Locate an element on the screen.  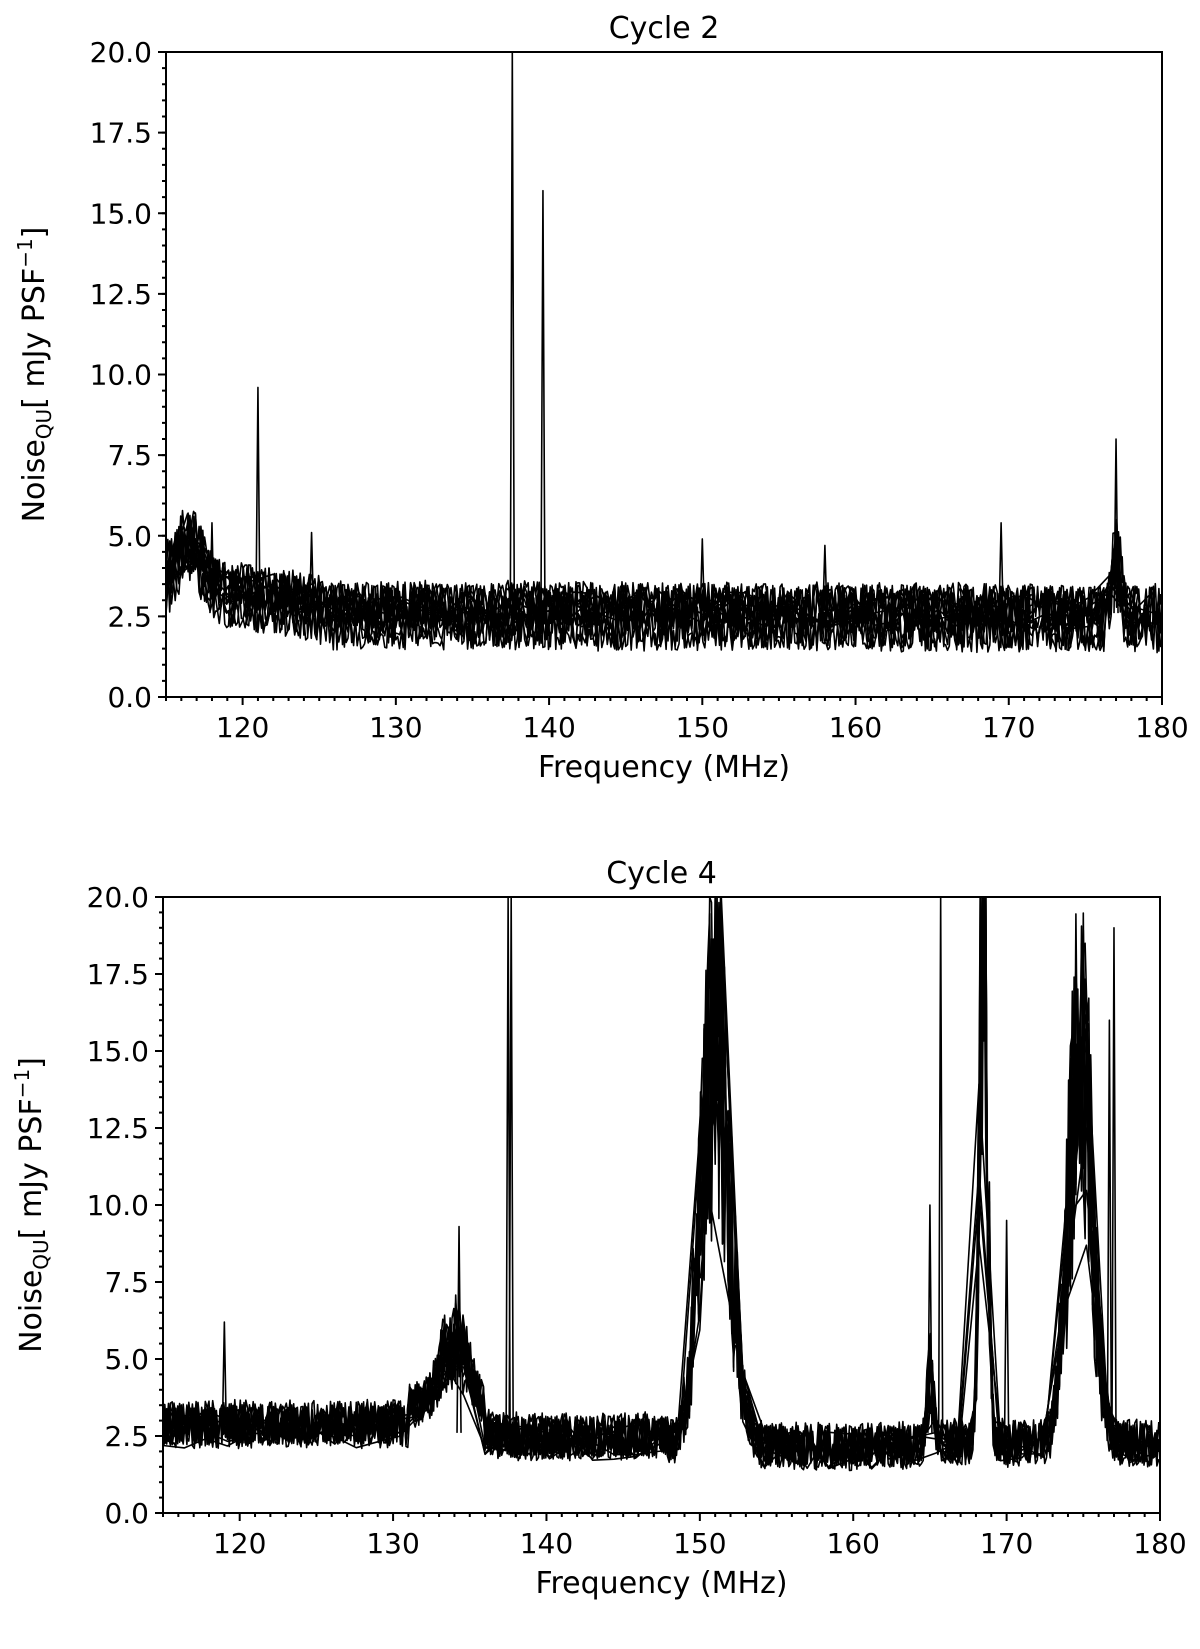
chart-title: Cycle 4 is located at coordinates (661, 873).